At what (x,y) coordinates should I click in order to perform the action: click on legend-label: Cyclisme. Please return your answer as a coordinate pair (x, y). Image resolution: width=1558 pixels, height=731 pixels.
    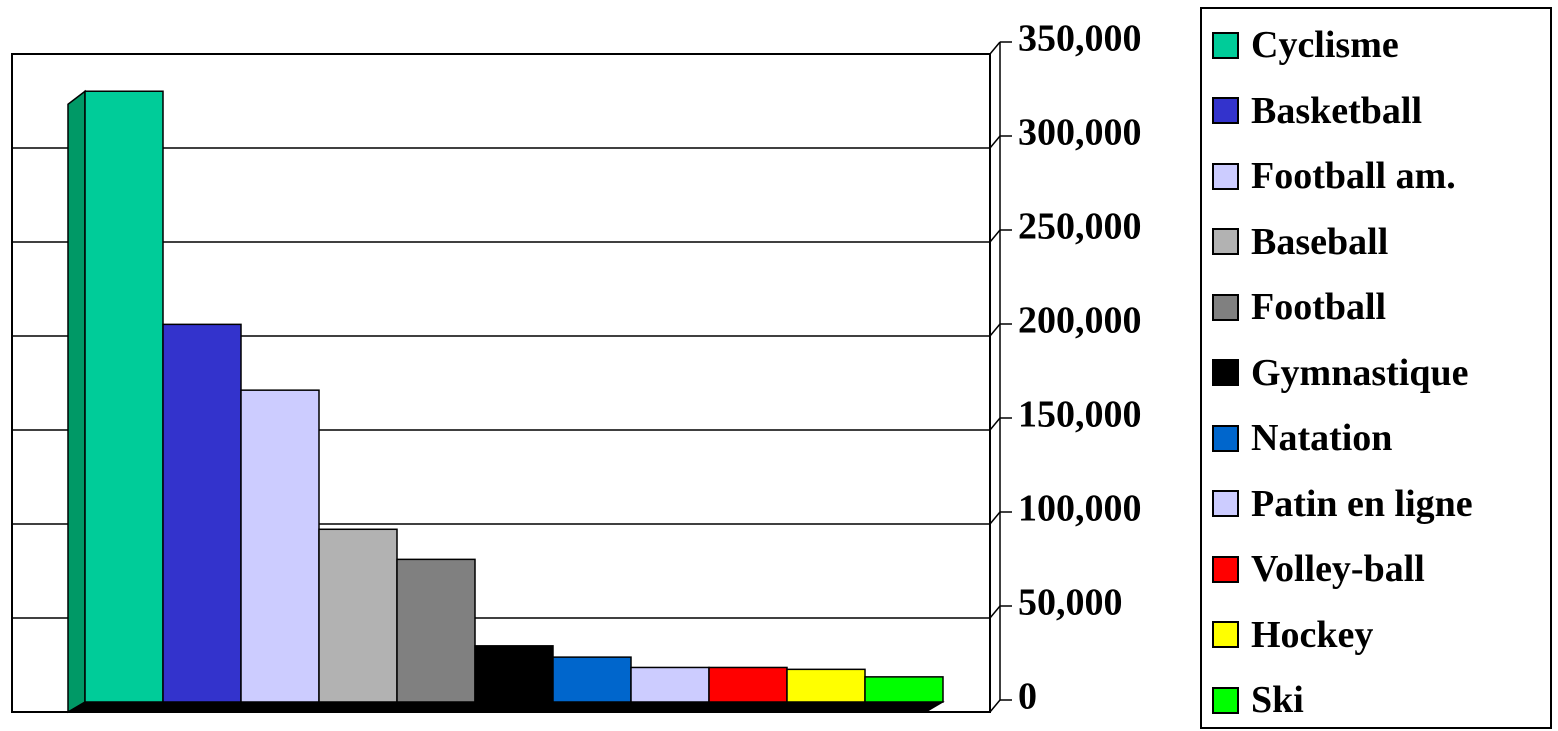
    Looking at the image, I should click on (1325, 45).